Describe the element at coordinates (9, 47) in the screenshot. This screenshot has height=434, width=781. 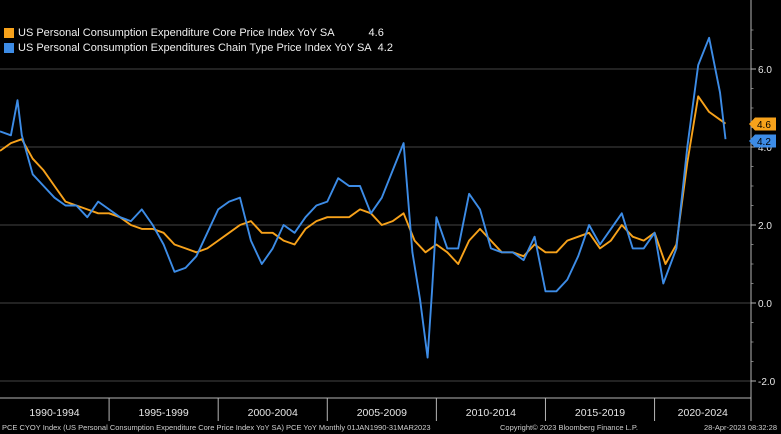
I see `legend-swatch-pce` at that location.